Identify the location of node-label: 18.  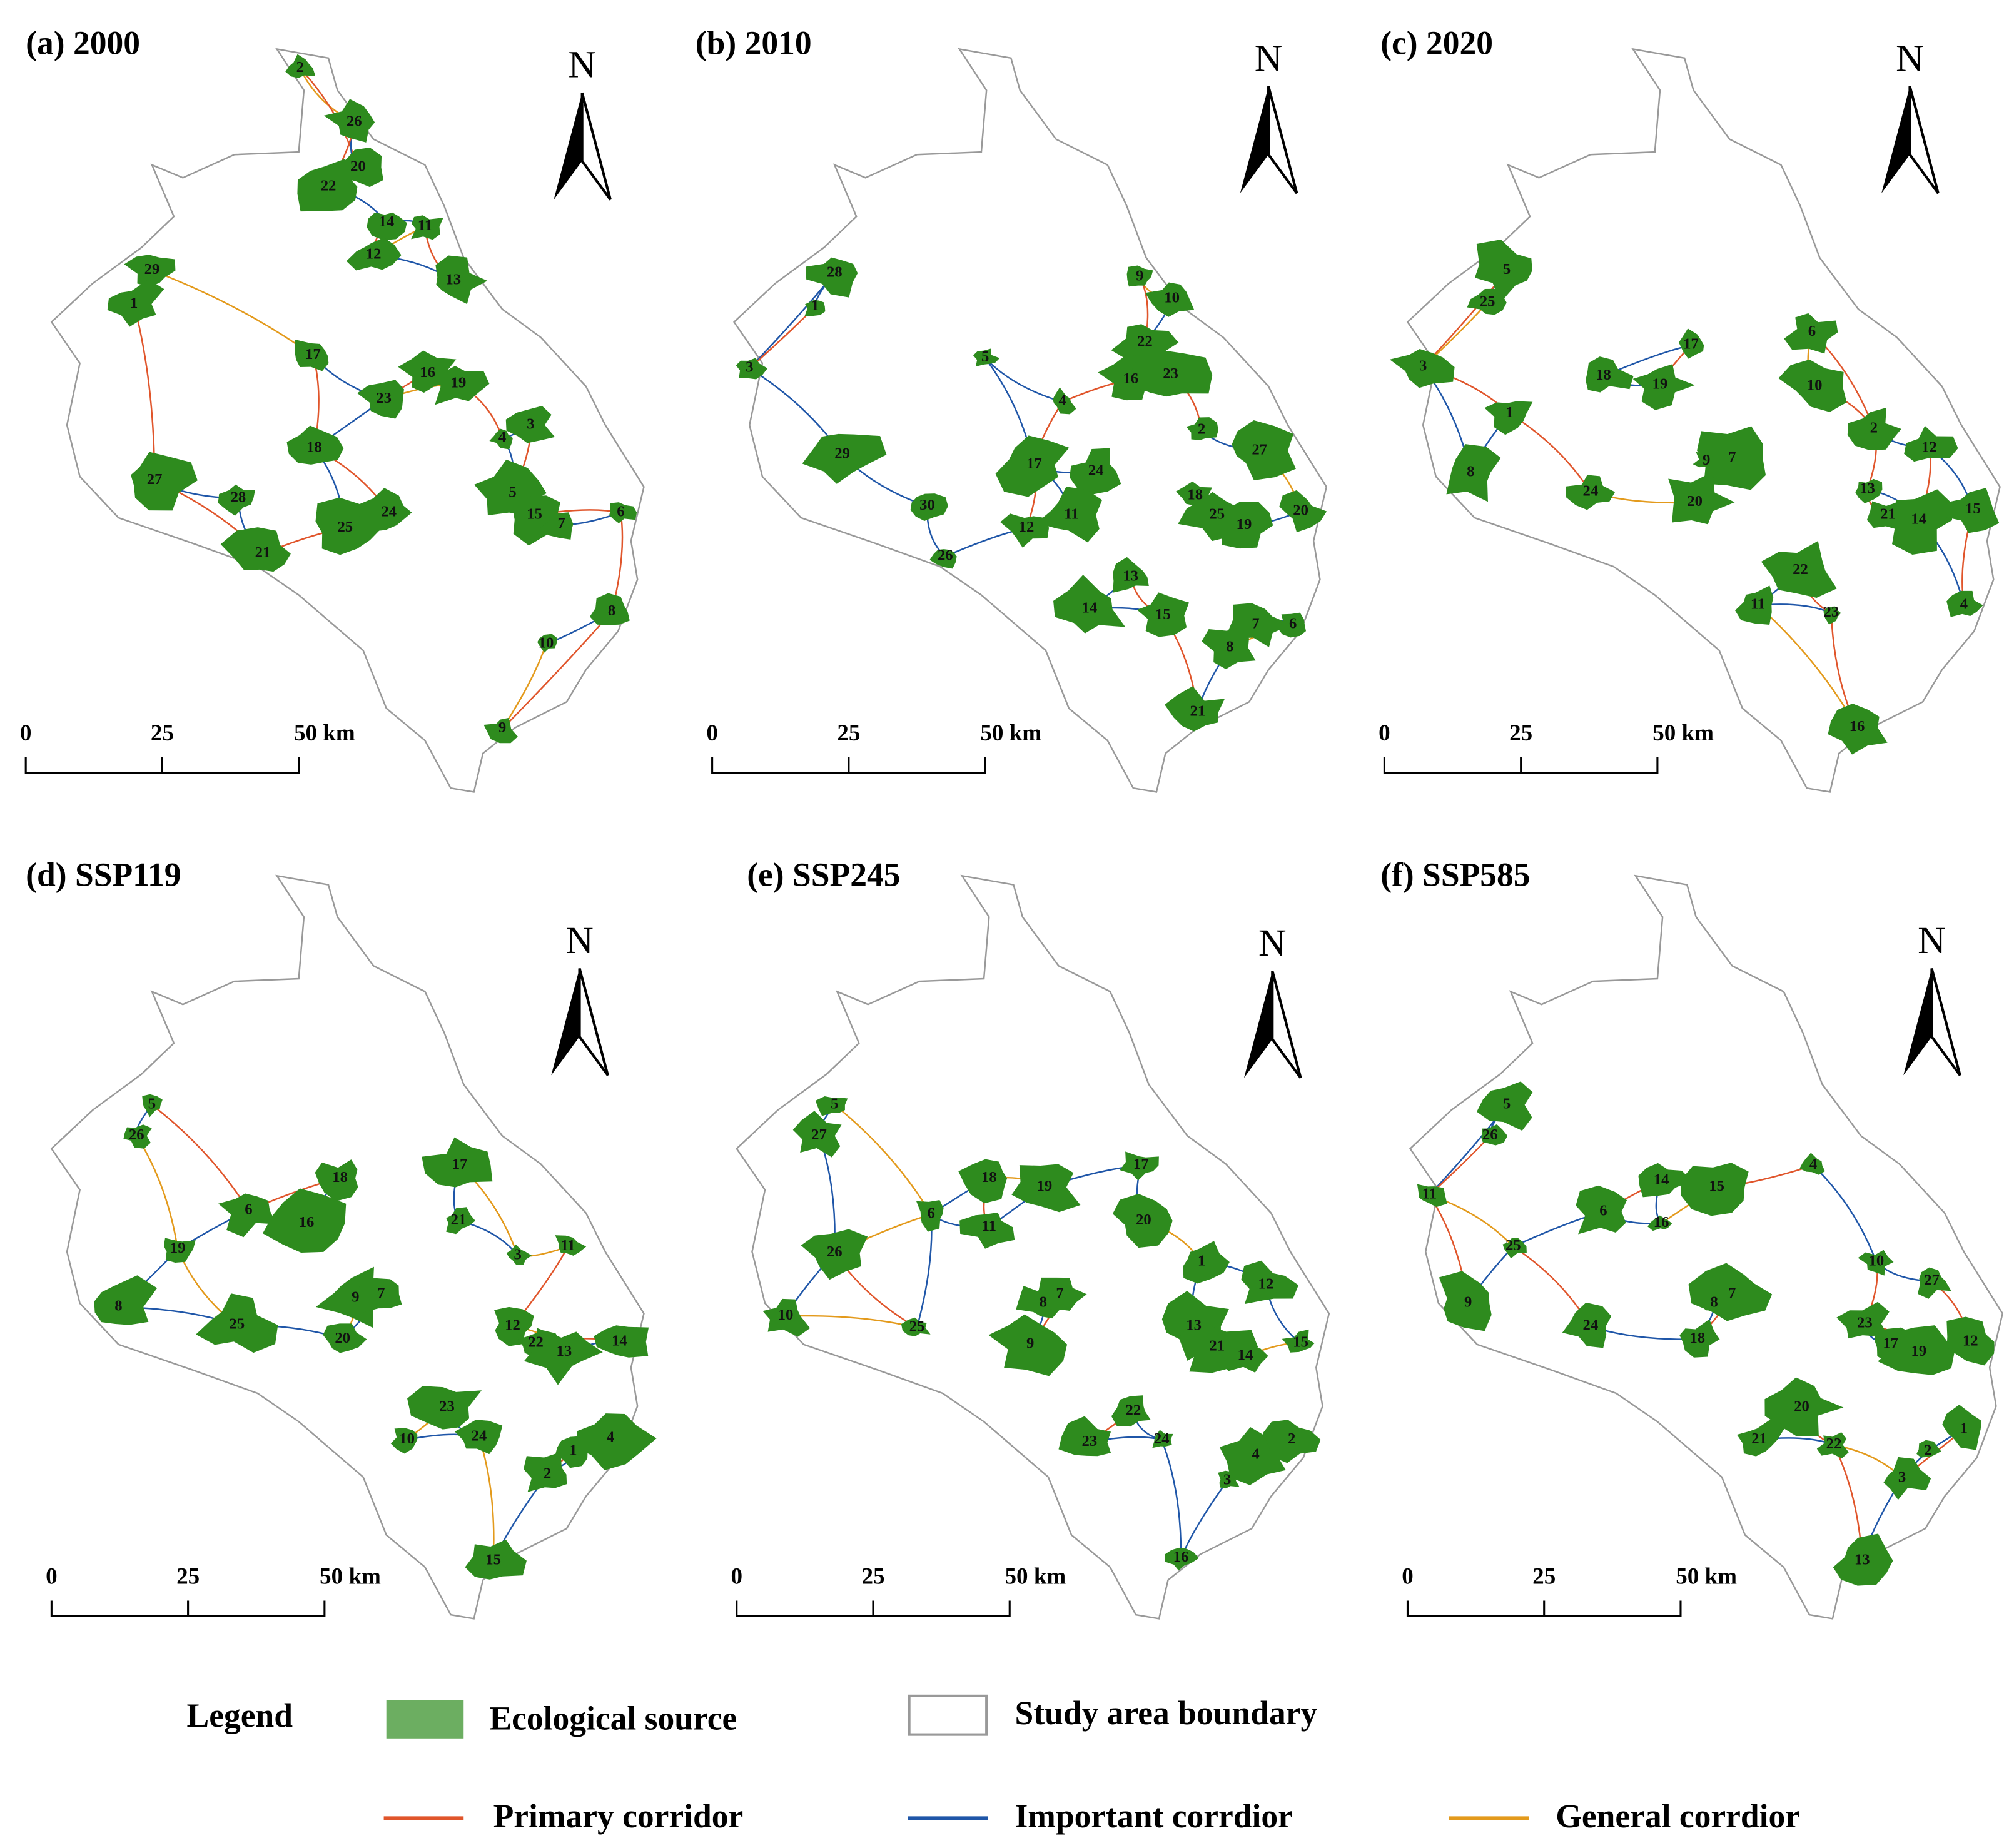
(1195, 495).